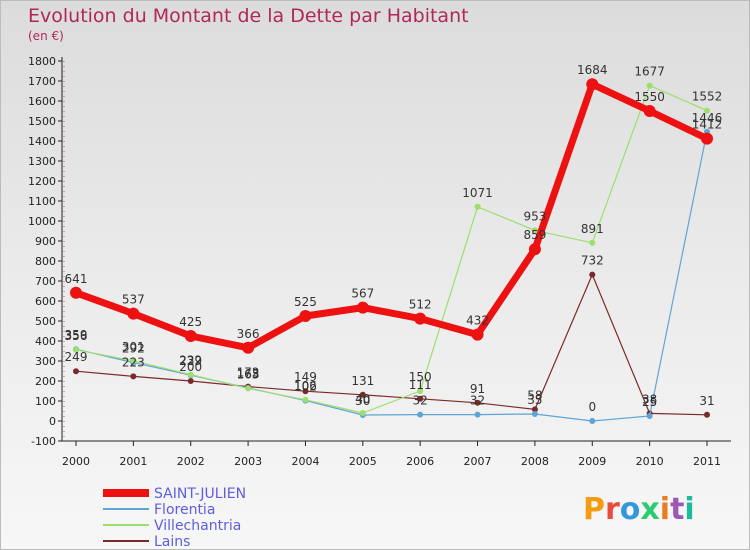 The height and width of the screenshot is (550, 750). I want to click on x-tick-label: 2008, so click(535, 461).